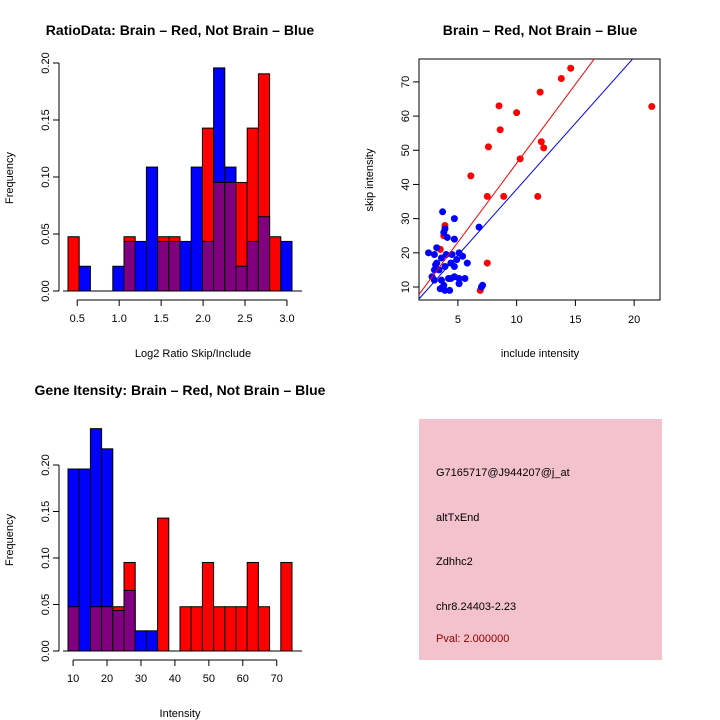 This screenshot has width=720, height=720. Describe the element at coordinates (286, 319) in the screenshot. I see `hist-ratio-x-tick-label: 3.0` at that location.